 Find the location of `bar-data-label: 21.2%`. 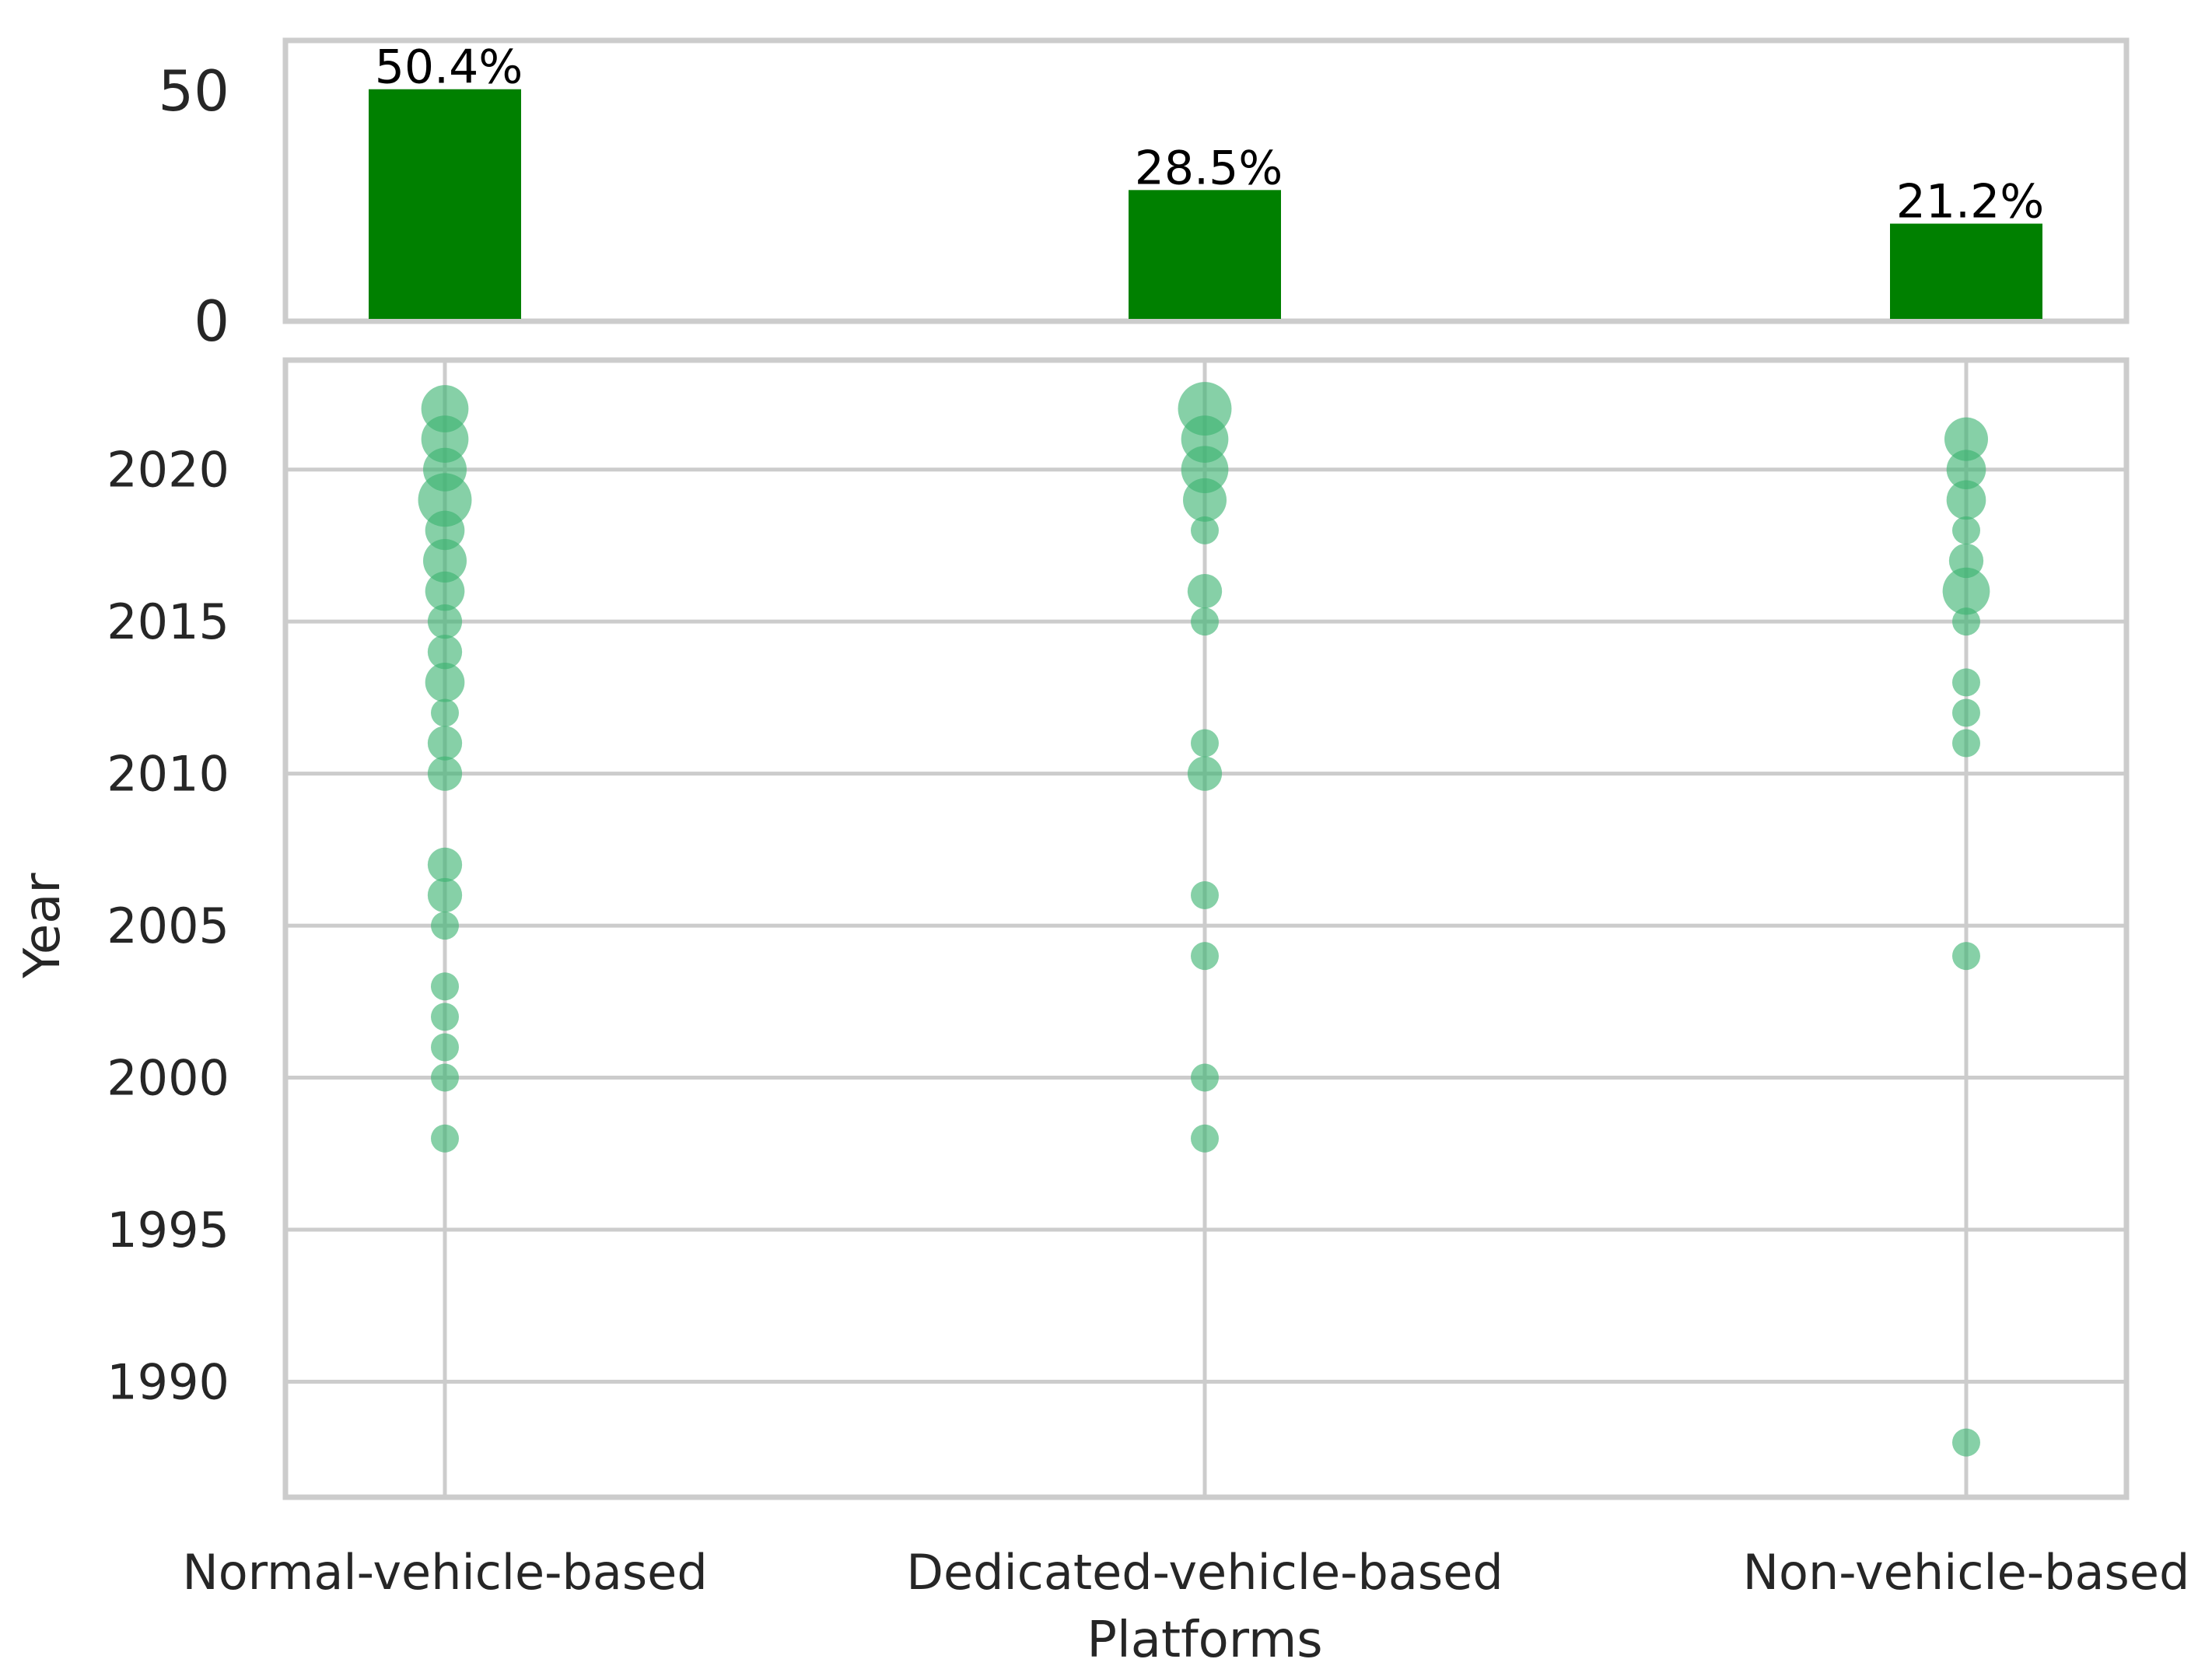

bar-data-label: 21.2% is located at coordinates (1970, 202).